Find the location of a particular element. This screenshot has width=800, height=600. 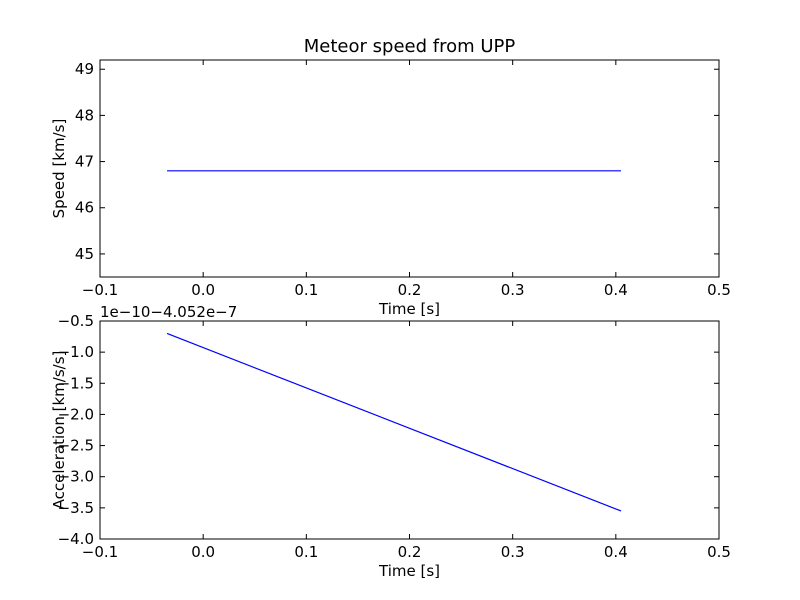

speed-x-tick-label: 0.1 is located at coordinates (306, 290).